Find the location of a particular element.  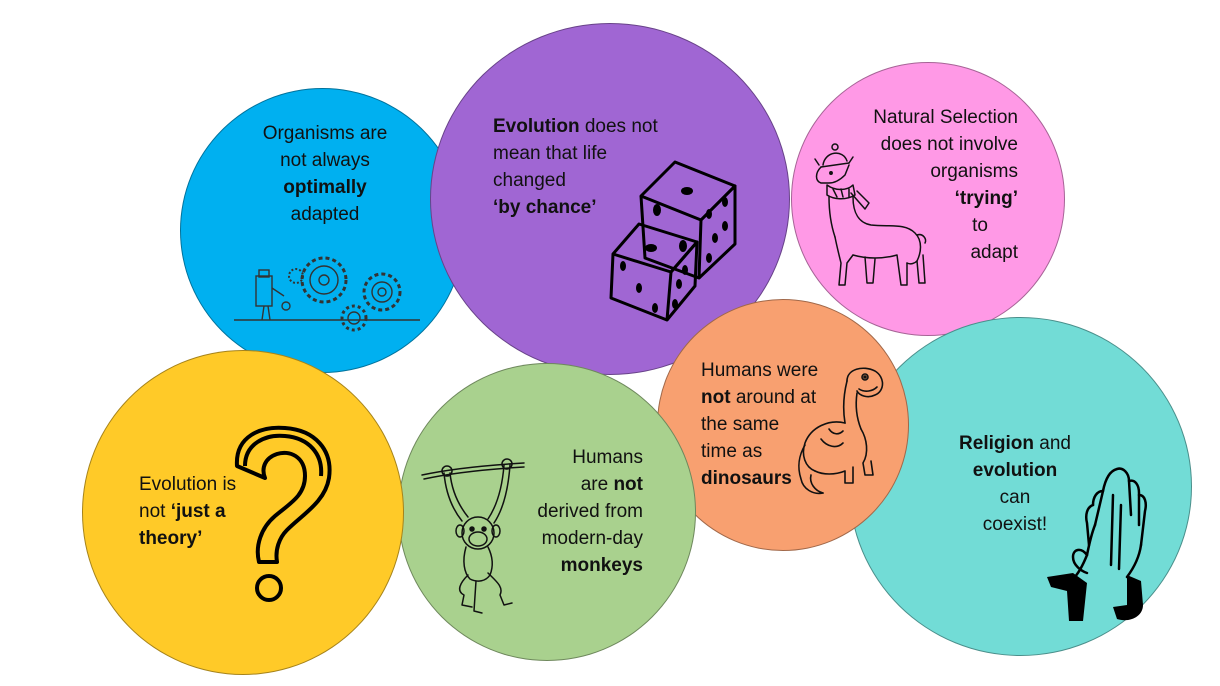

bubble-dinosaurs is located at coordinates (783, 425).